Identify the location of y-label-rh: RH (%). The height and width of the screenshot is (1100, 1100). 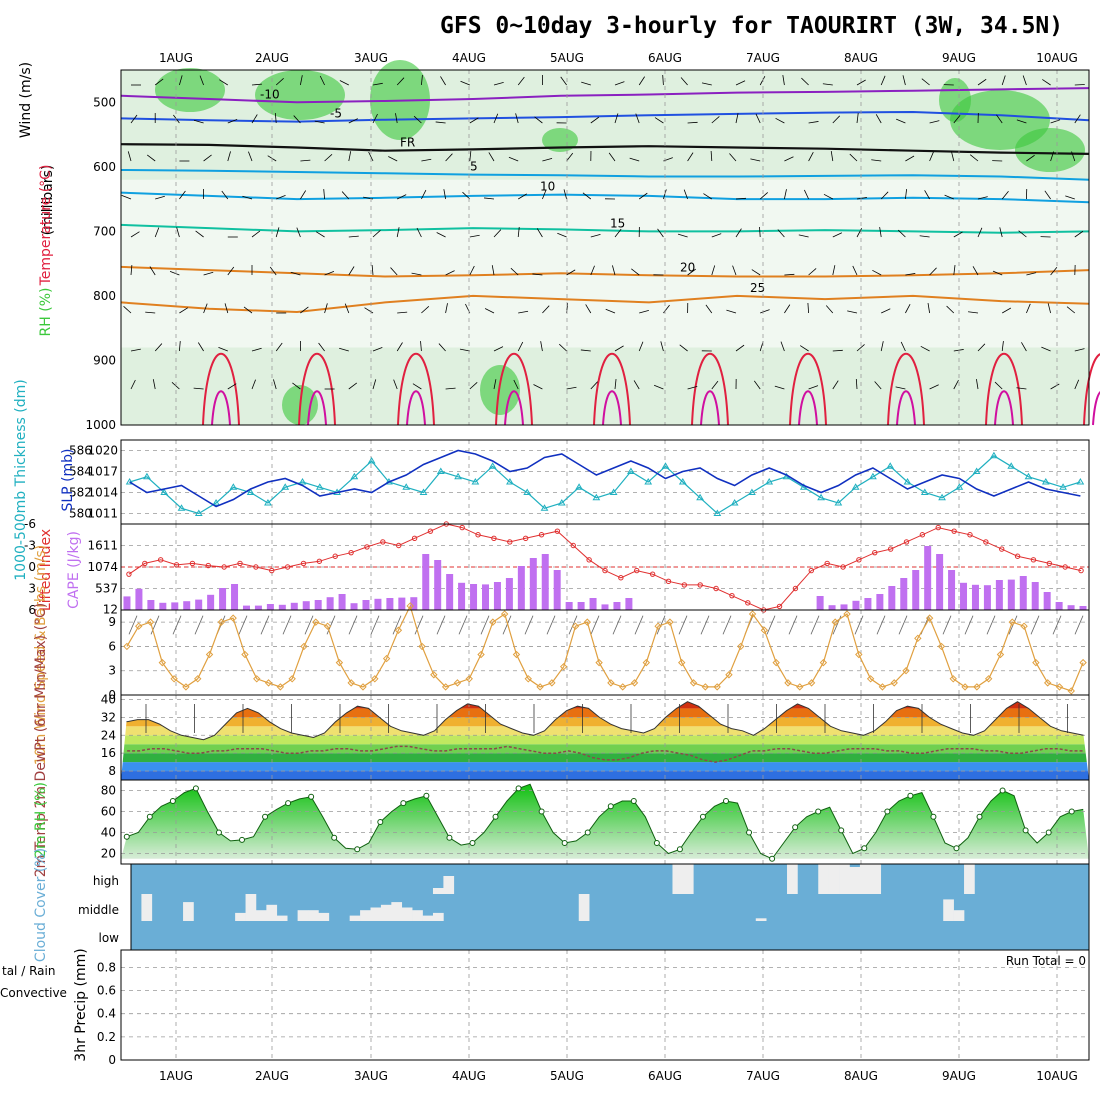
(46, 312).